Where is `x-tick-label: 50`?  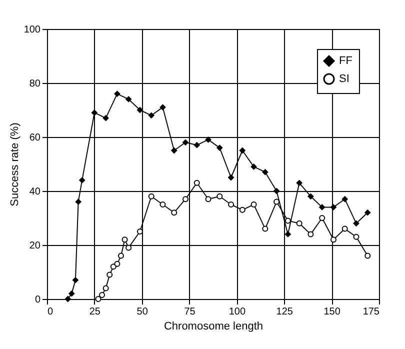
x-tick-label: 50 is located at coordinates (142, 312).